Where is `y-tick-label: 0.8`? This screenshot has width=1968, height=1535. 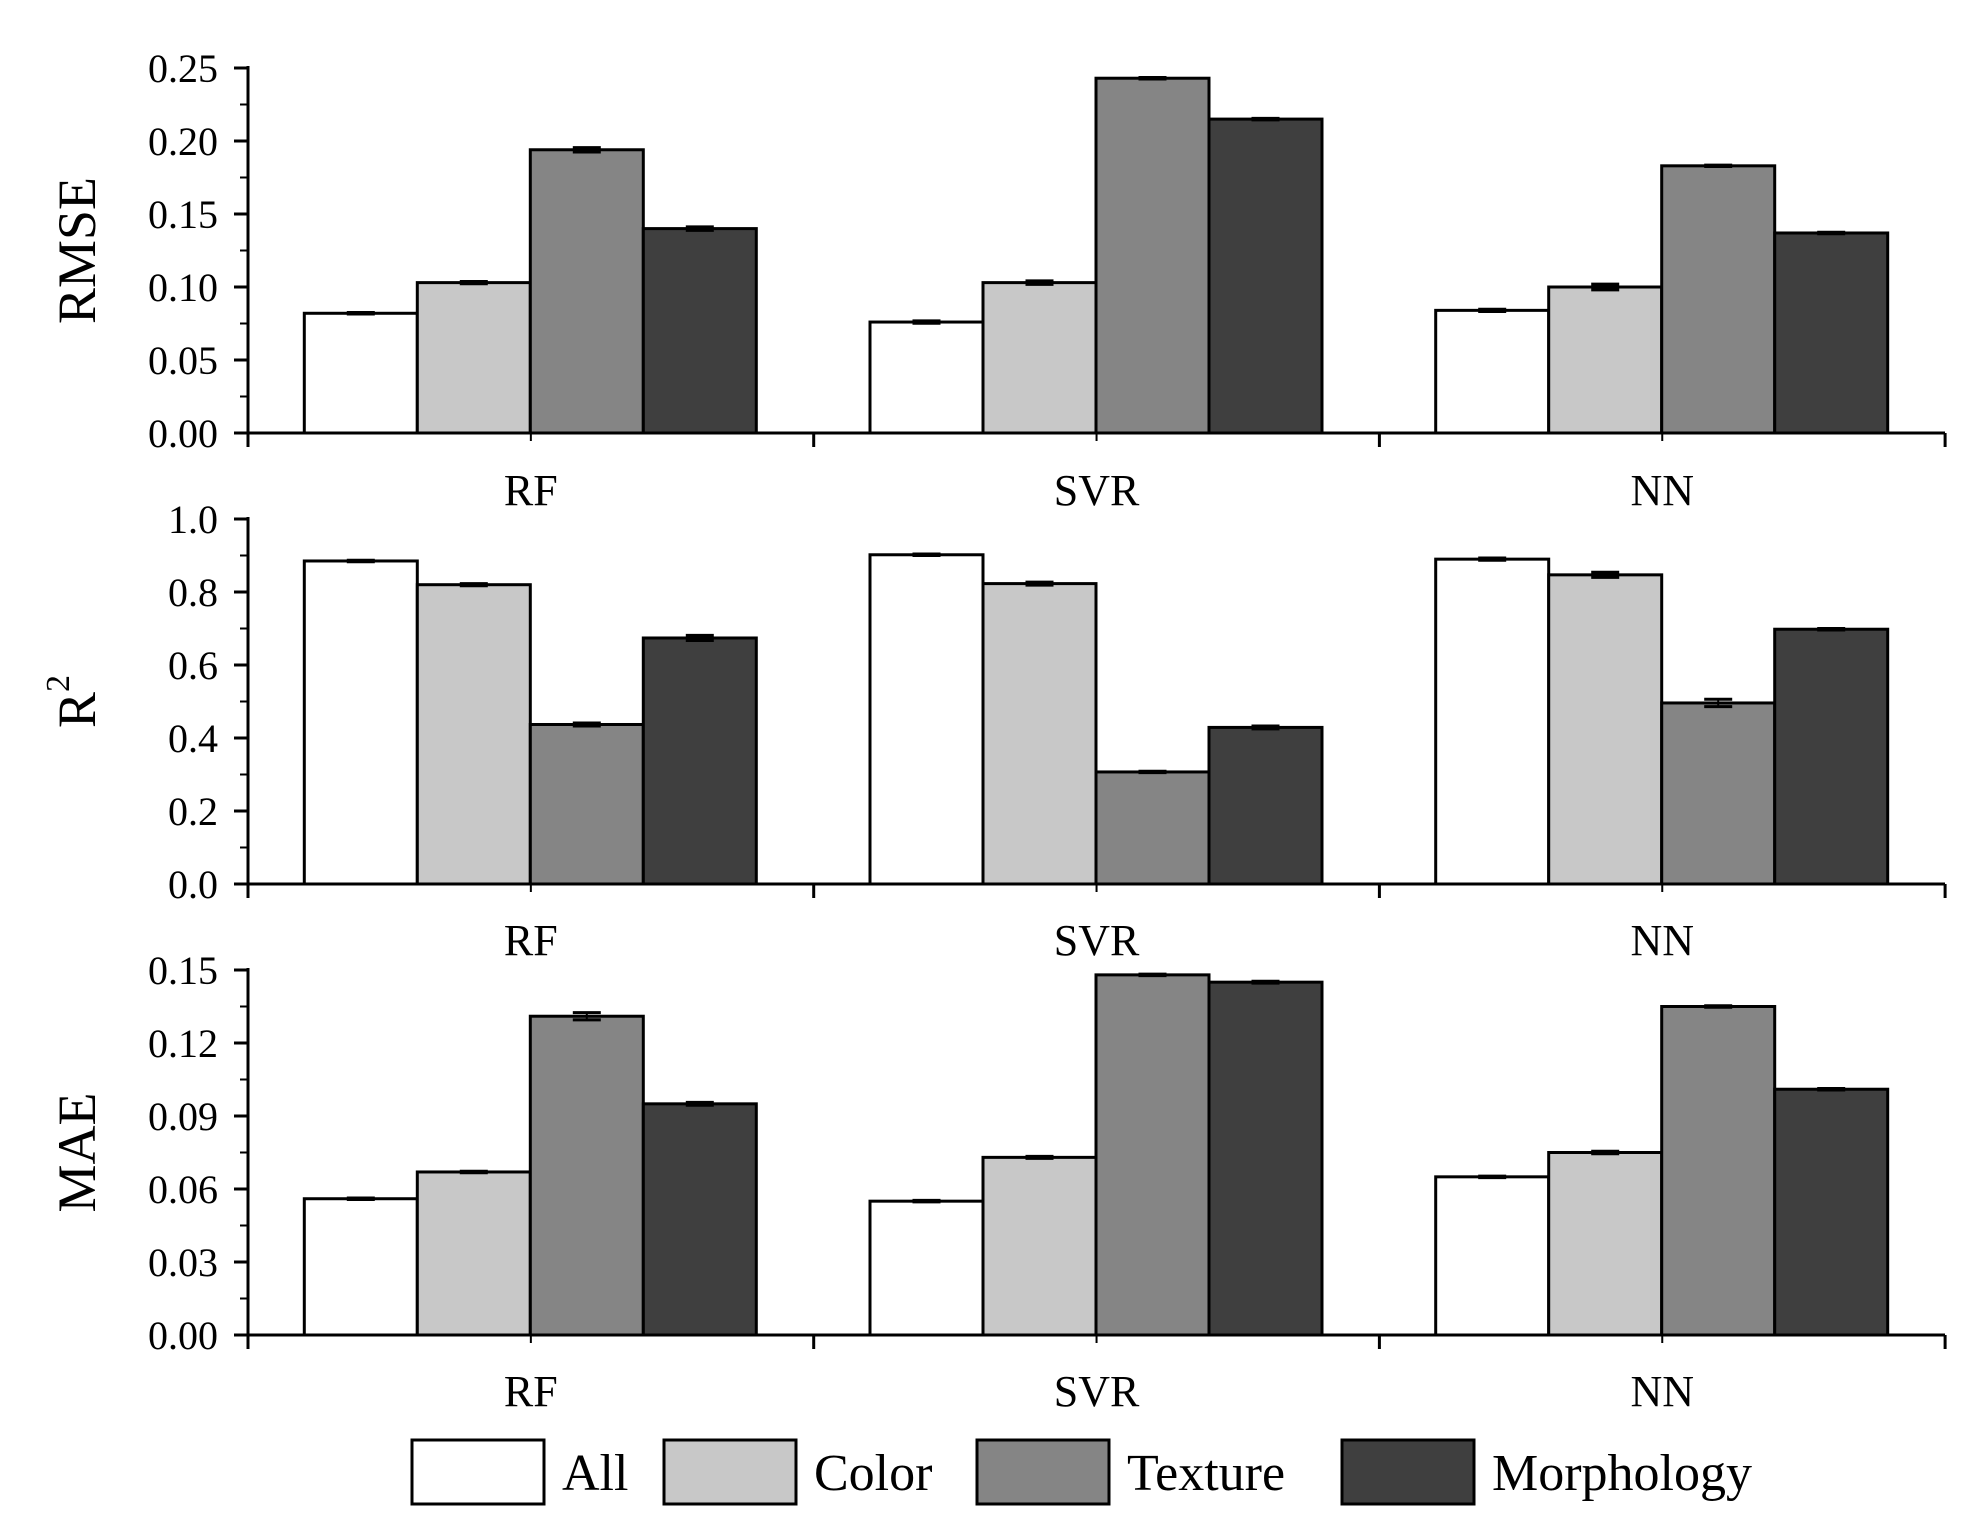
y-tick-label: 0.8 is located at coordinates (193, 592).